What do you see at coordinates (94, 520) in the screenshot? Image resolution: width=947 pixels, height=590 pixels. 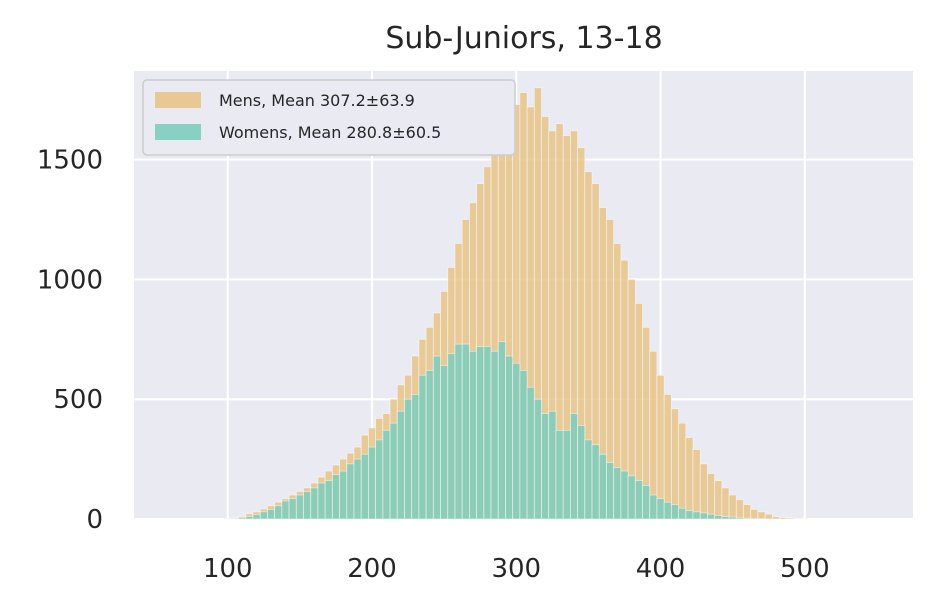 I see `y-tick-label: 0` at bounding box center [94, 520].